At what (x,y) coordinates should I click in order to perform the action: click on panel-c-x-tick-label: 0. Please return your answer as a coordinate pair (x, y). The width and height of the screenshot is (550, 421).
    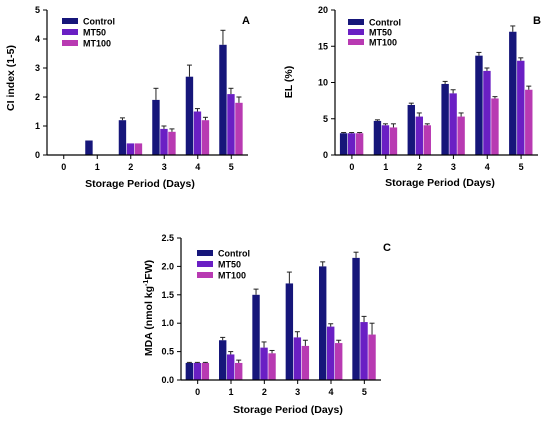
    Looking at the image, I should click on (197, 392).